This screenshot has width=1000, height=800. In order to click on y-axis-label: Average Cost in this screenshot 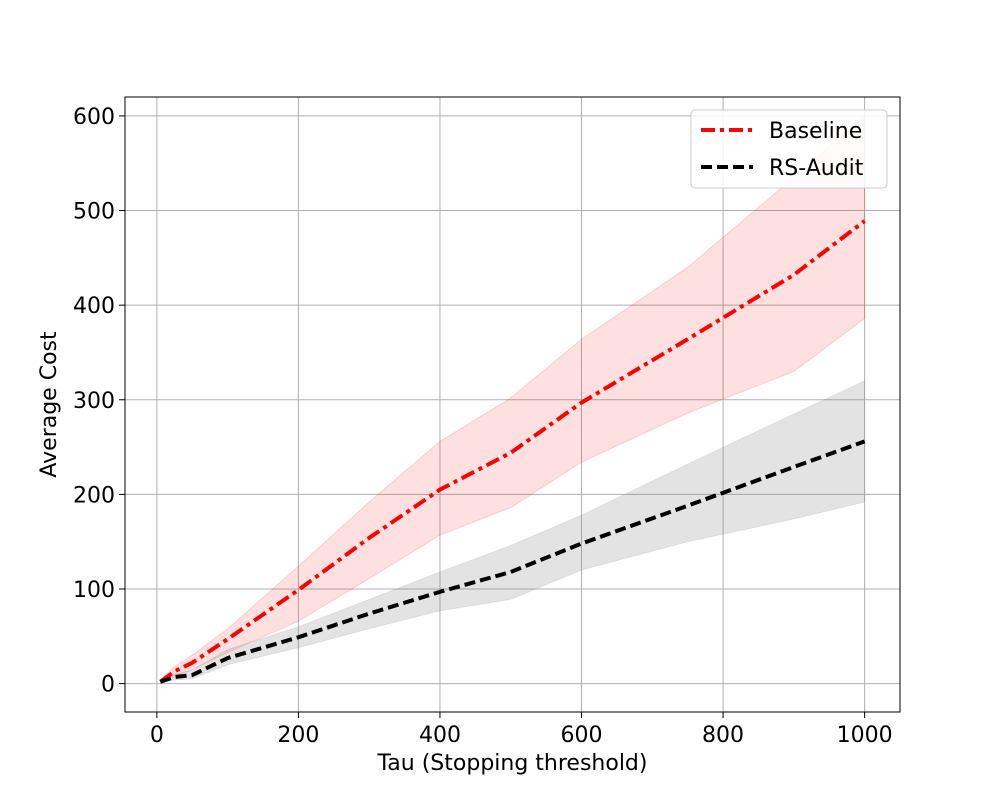, I will do `click(49, 404)`.